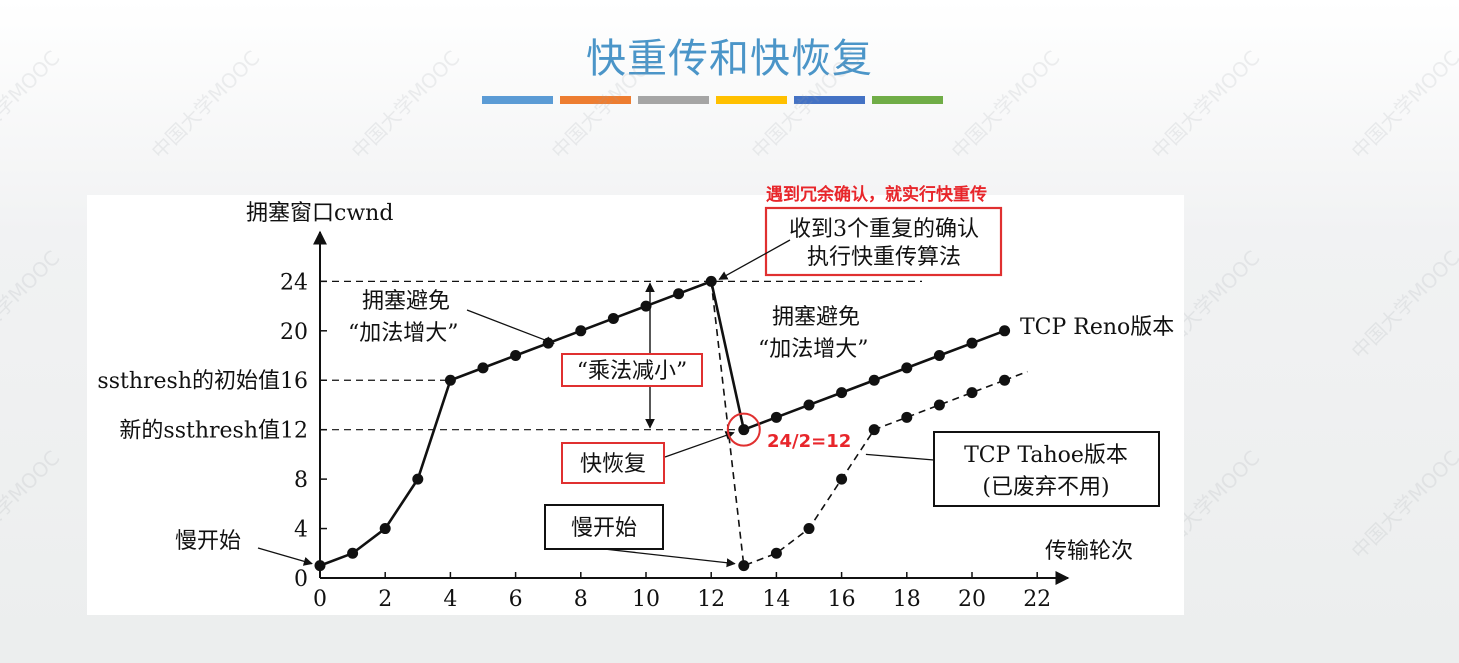 Image resolution: width=1459 pixels, height=663 pixels. Describe the element at coordinates (294, 332) in the screenshot. I see `y-tick-label: 20` at that location.